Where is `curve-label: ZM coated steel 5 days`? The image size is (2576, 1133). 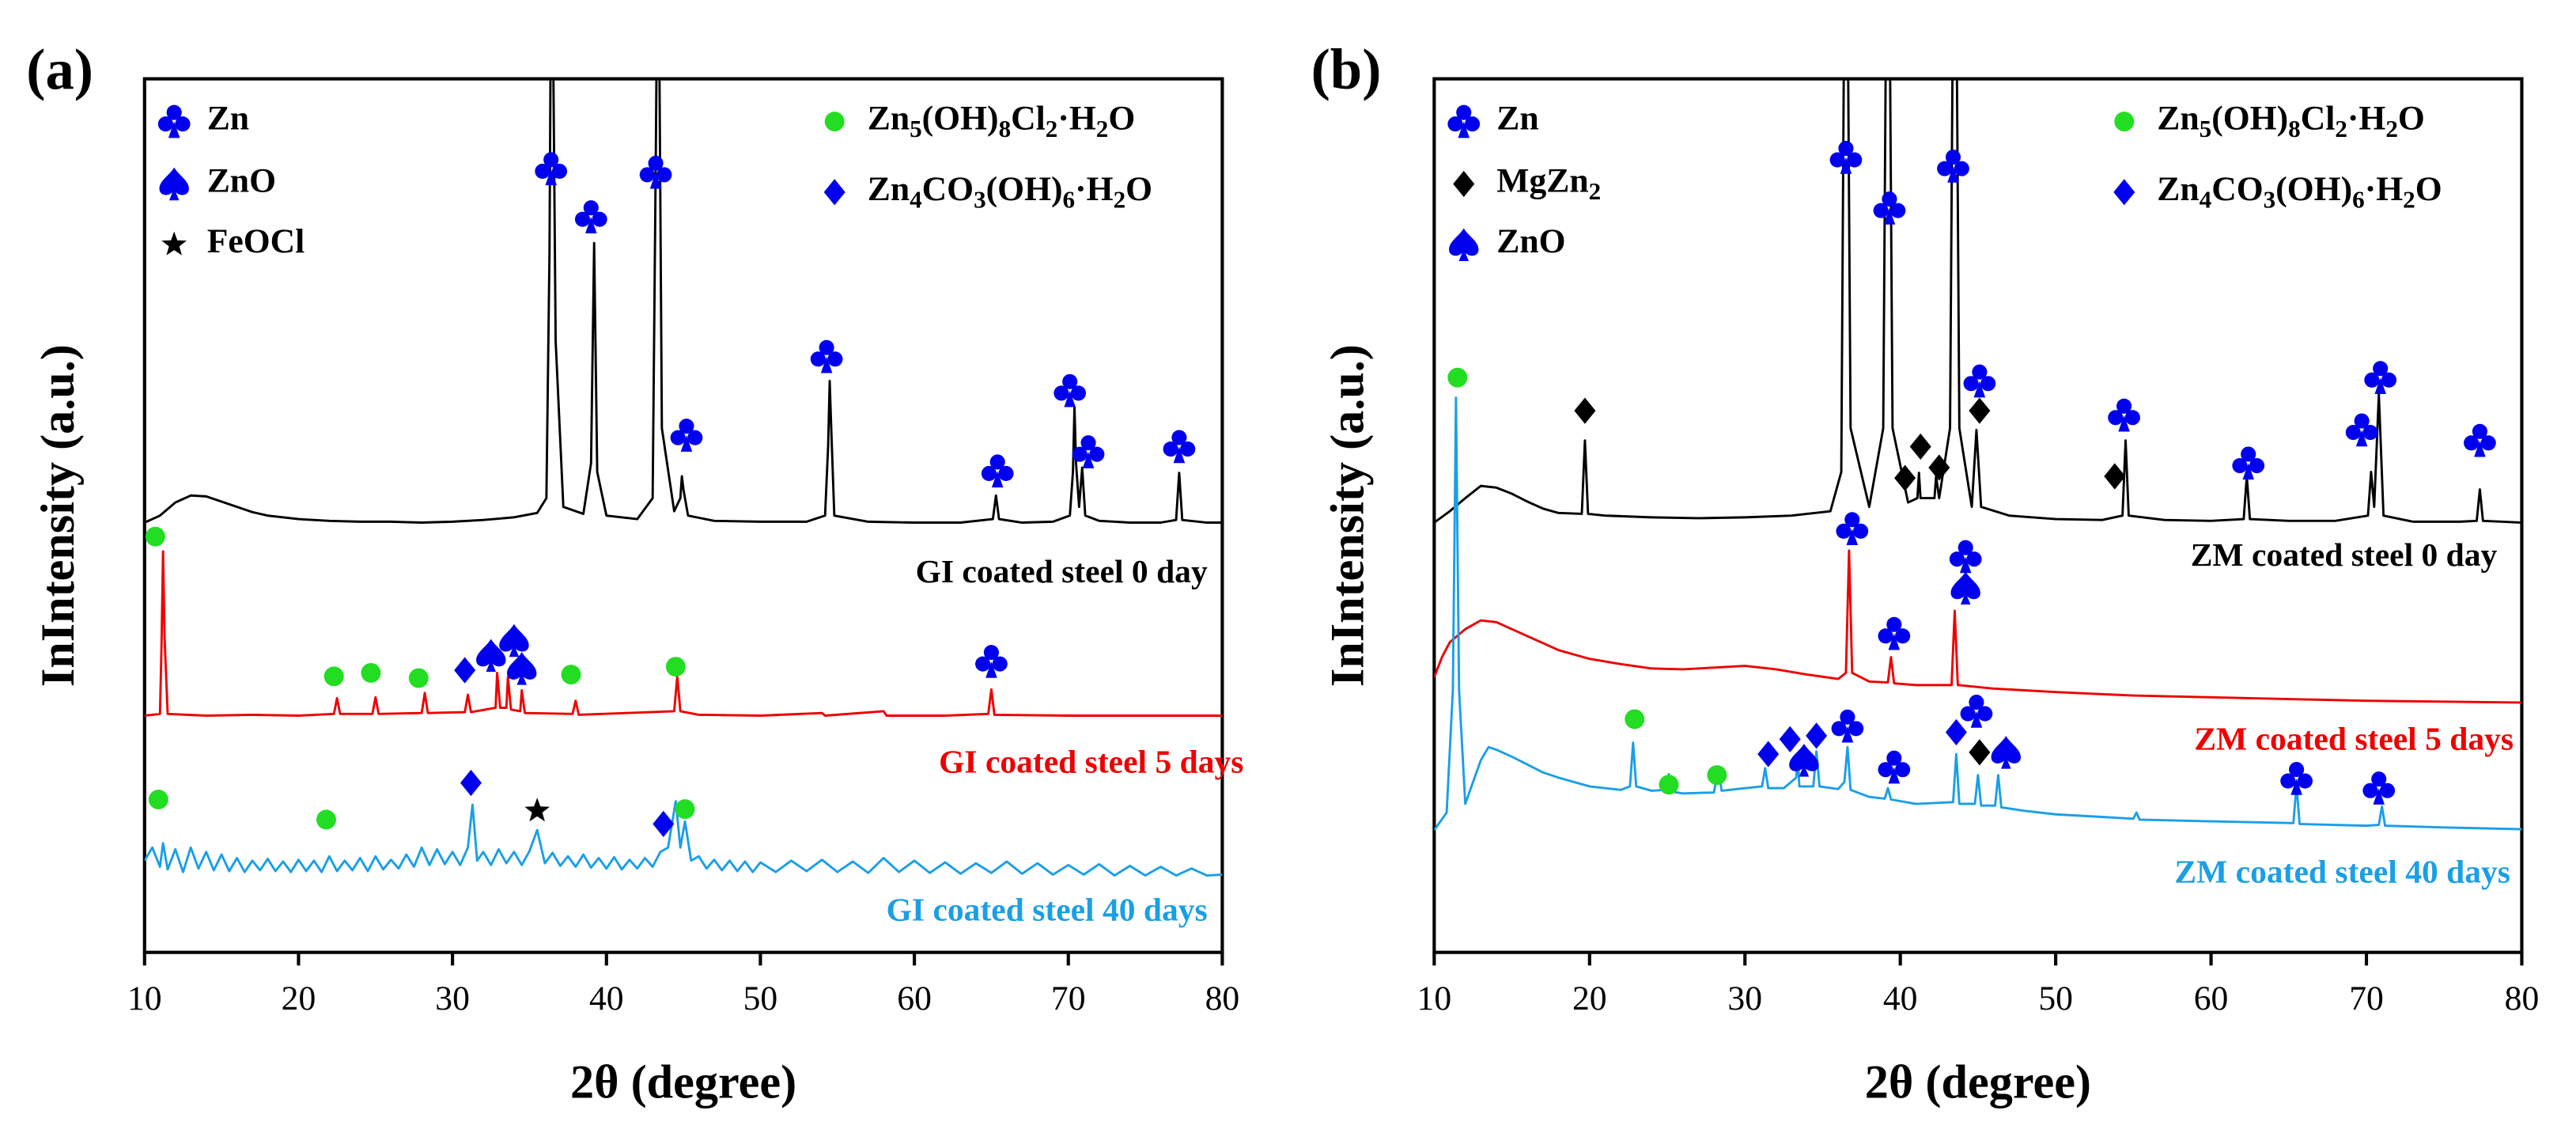
curve-label: ZM coated steel 5 days is located at coordinates (2354, 739).